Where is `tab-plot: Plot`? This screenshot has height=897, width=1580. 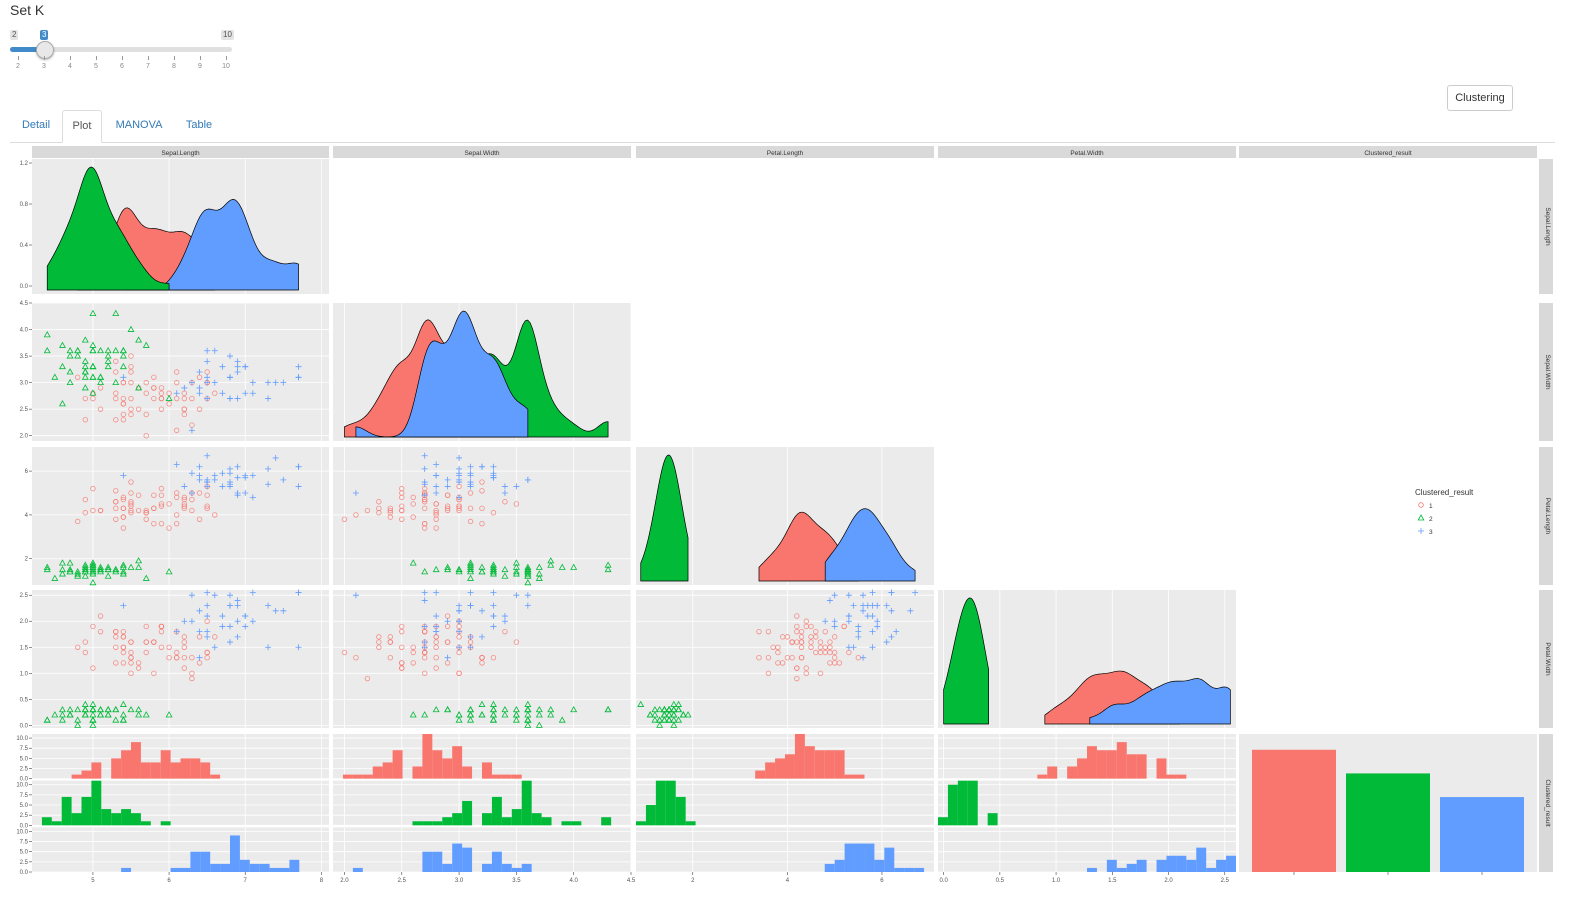 tab-plot: Plot is located at coordinates (82, 126).